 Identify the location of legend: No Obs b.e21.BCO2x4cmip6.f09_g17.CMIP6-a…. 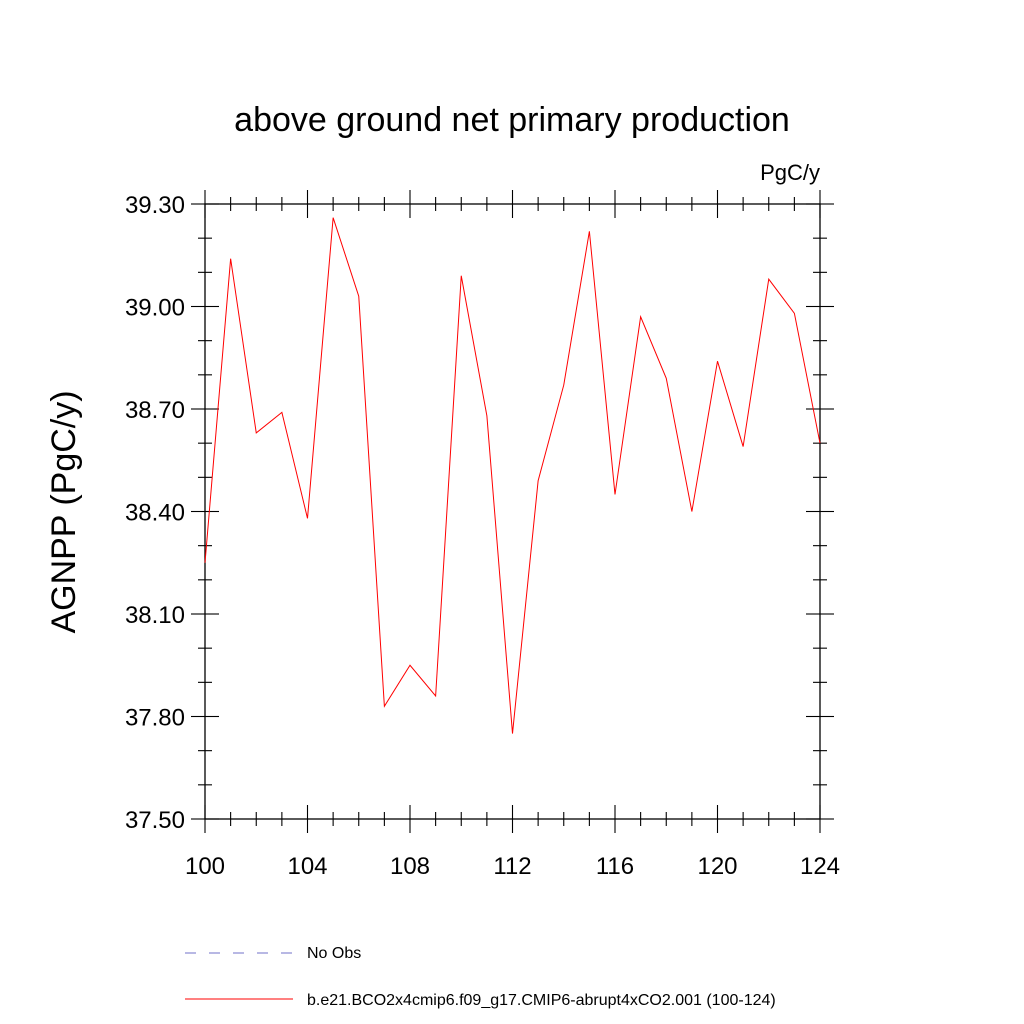
(480, 977).